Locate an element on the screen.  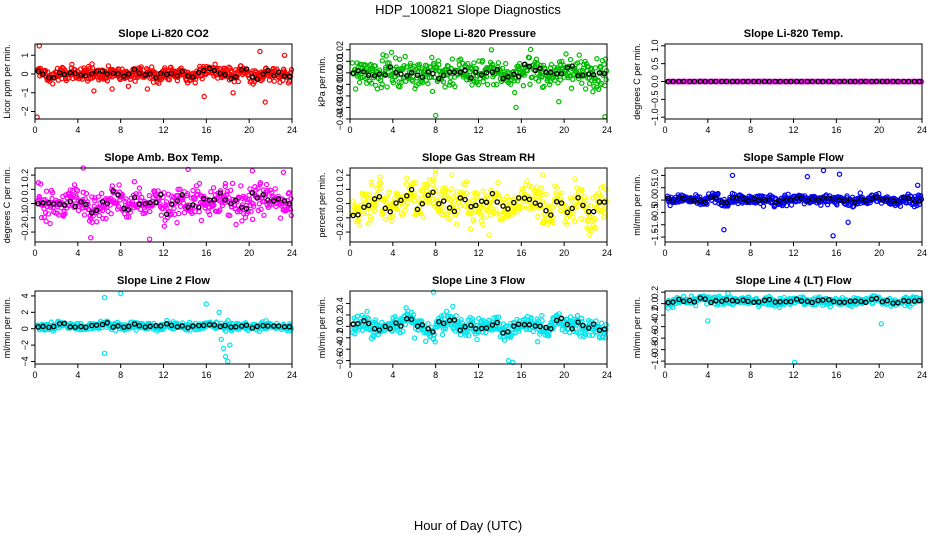
y-tick-label: 2 is located at coordinates (25, 312).